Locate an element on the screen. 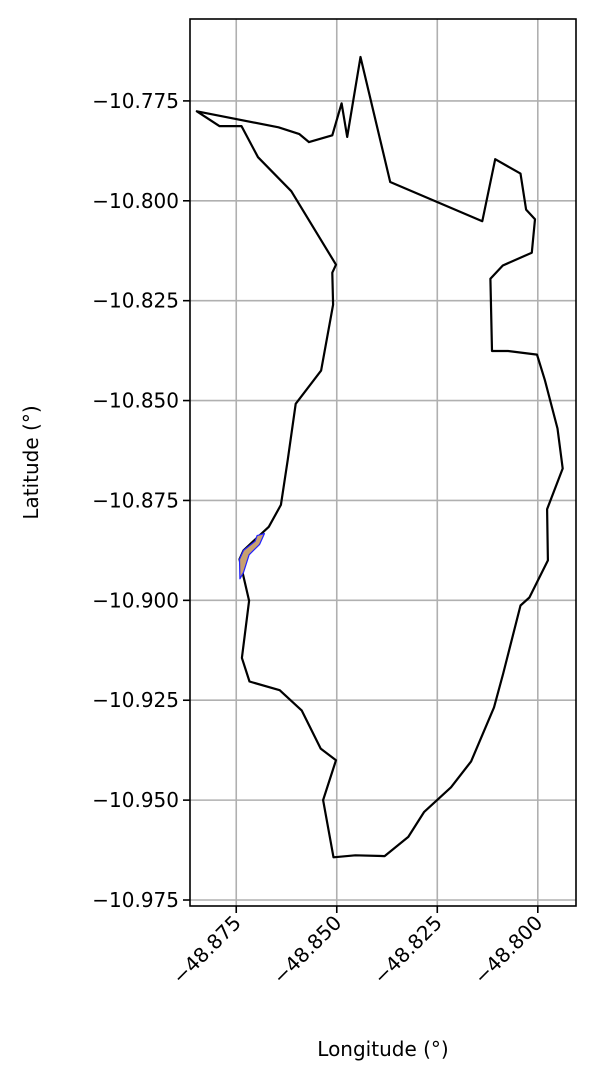 The width and height of the screenshot is (603, 1081). x-tick-label: −48.850 is located at coordinates (307, 950).